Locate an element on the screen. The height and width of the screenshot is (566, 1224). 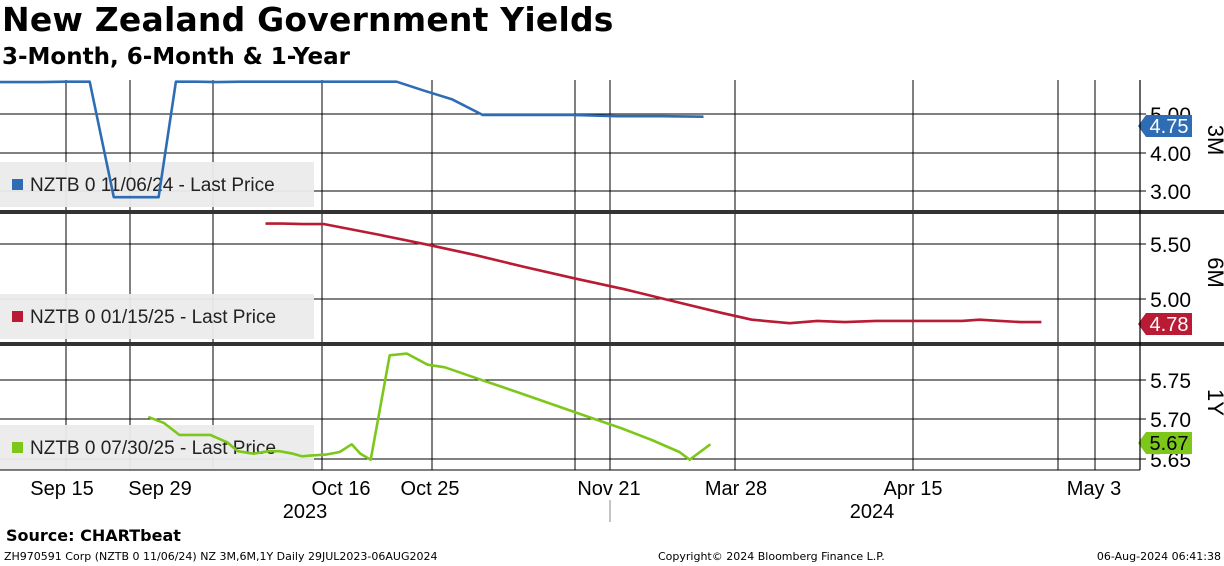
footer-copyright: Copyright© 2024 Bloomberg Finance L.P. is located at coordinates (771, 556).